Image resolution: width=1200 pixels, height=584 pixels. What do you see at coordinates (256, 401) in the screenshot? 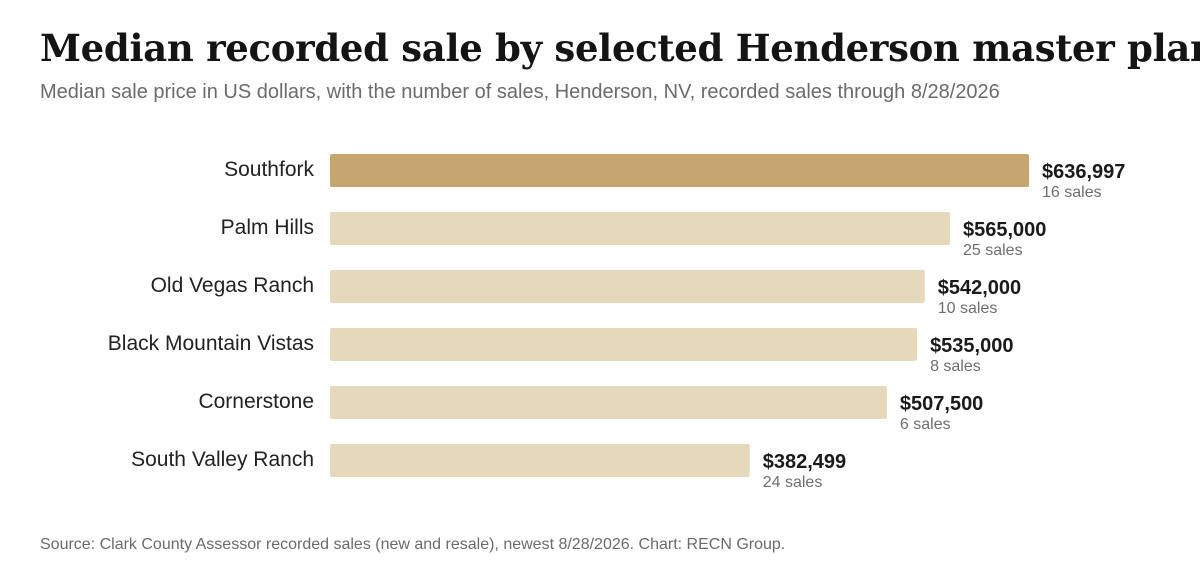
I see `category-label-cornerstone: Cornerstone` at bounding box center [256, 401].